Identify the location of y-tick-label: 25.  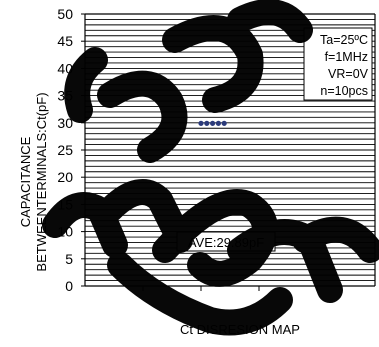
(65, 150).